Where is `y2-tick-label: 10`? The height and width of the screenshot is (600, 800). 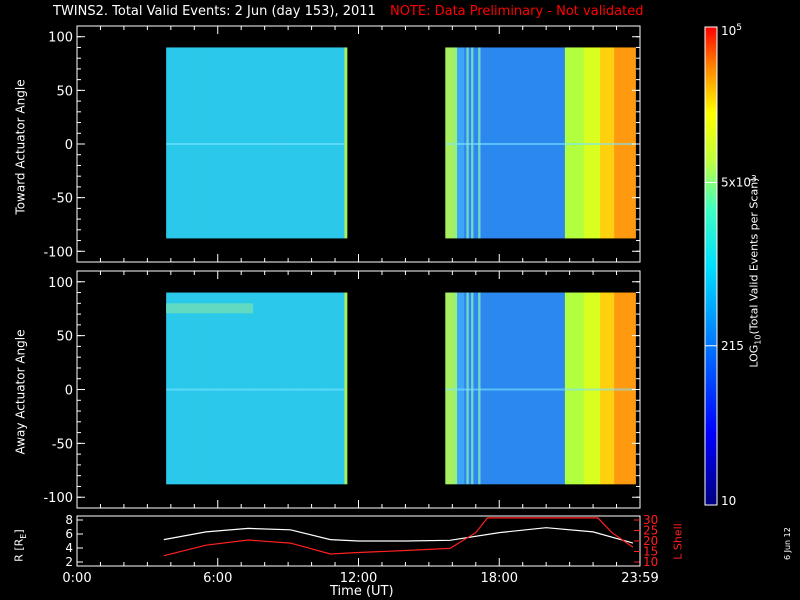
y2-tick-label: 10 is located at coordinates (650, 562).